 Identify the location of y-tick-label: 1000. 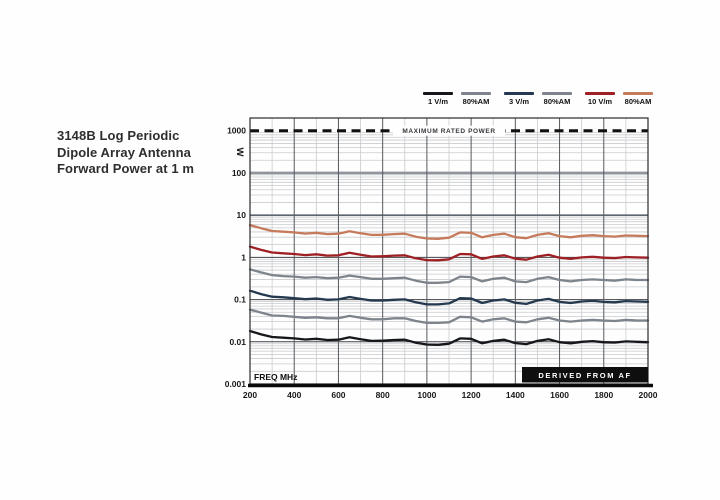
(236, 131).